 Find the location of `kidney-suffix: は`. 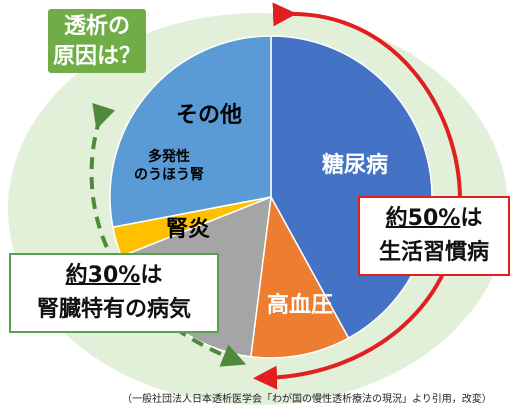

kidney-suffix: は is located at coordinates (151, 275).